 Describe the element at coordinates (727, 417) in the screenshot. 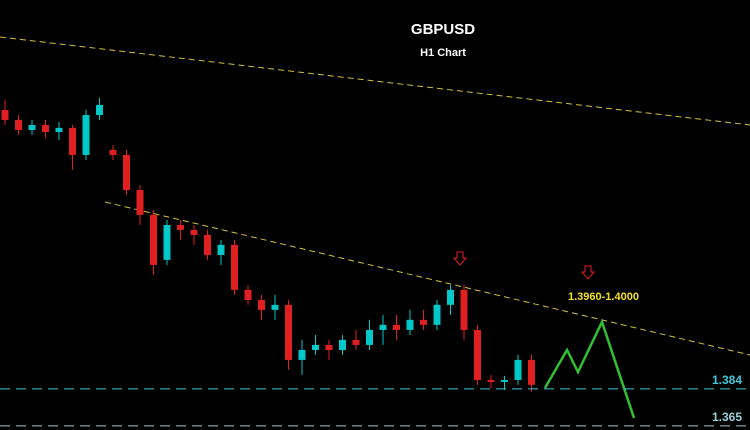

I see `level-label: 1.365` at that location.